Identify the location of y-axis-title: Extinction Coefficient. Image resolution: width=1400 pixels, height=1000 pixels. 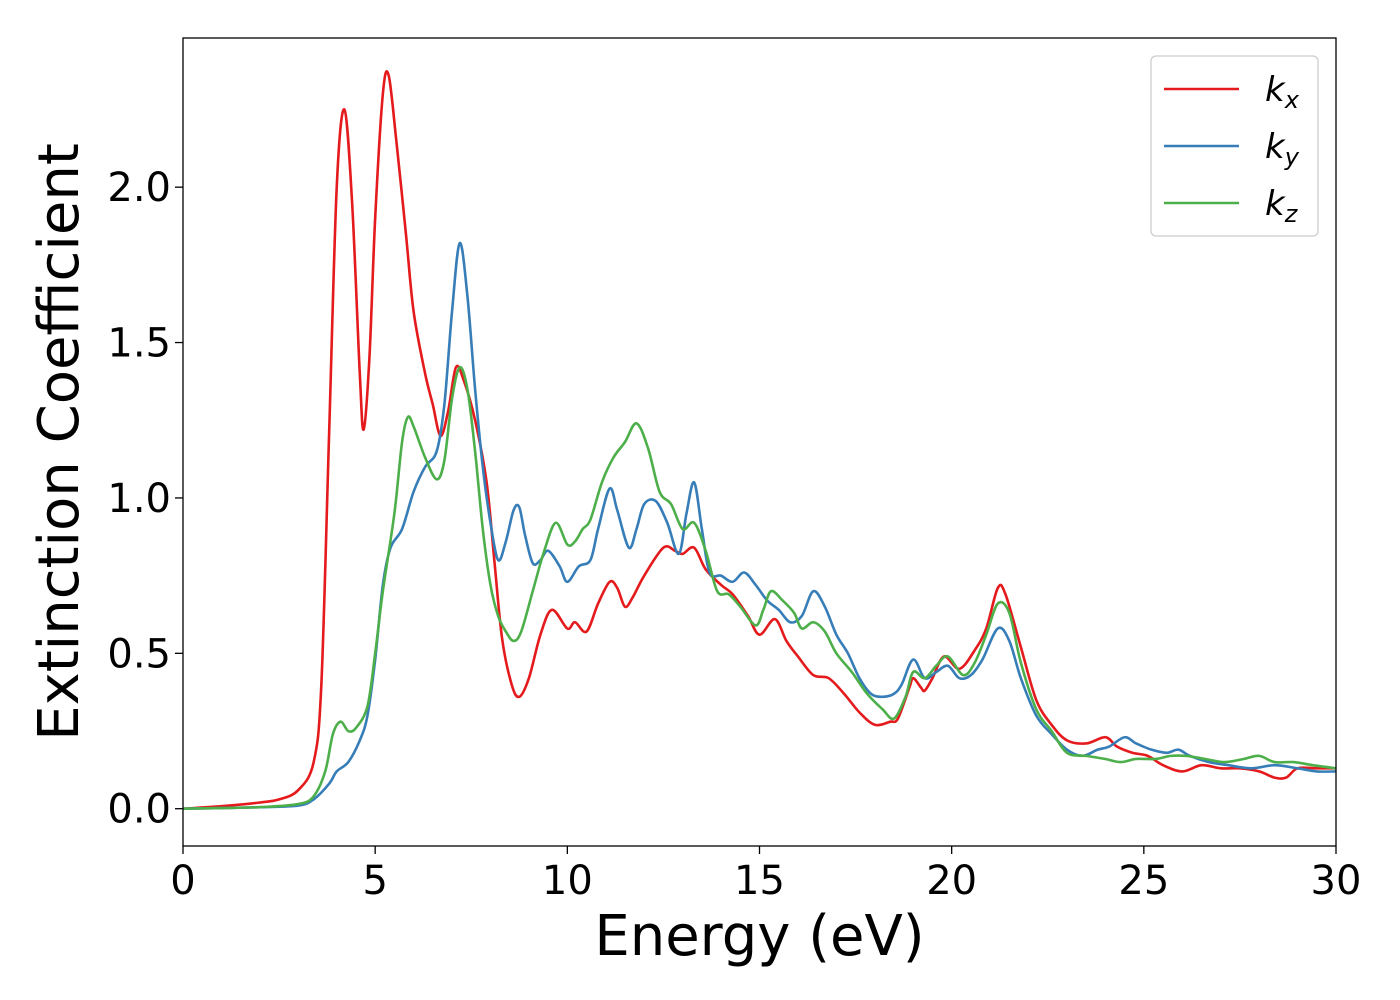
(59, 442).